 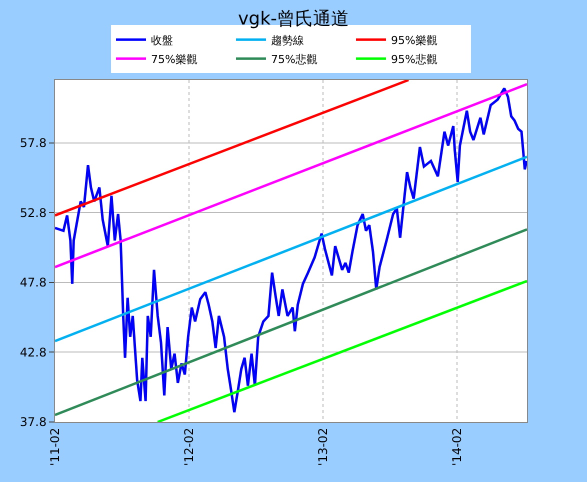 I want to click on x-tick-label: '14-02, so click(x=457, y=447).